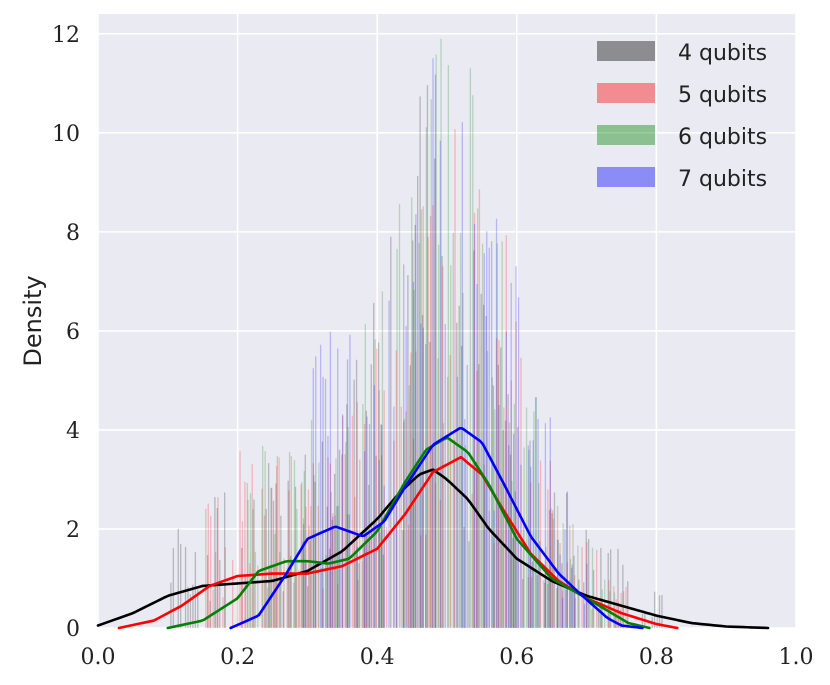 The width and height of the screenshot is (830, 685). Describe the element at coordinates (722, 53) in the screenshot. I see `legend-label: 4 qubits` at that location.